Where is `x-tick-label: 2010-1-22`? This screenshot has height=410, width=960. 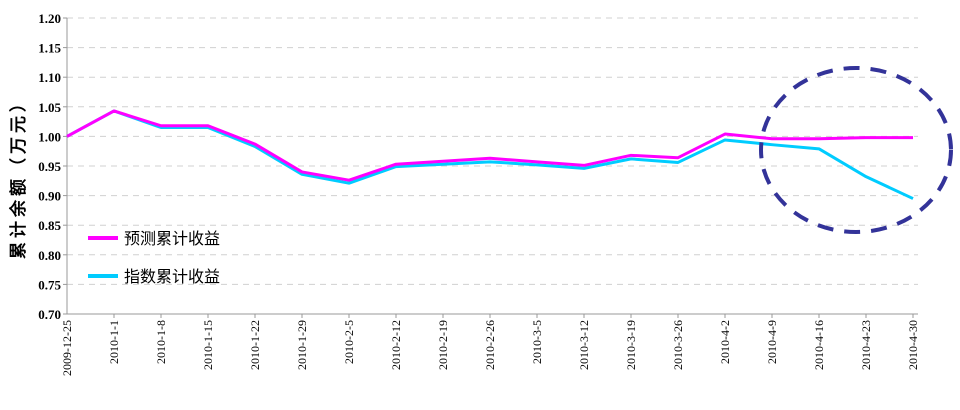
x-tick-label: 2010-1-22 is located at coordinates (255, 345).